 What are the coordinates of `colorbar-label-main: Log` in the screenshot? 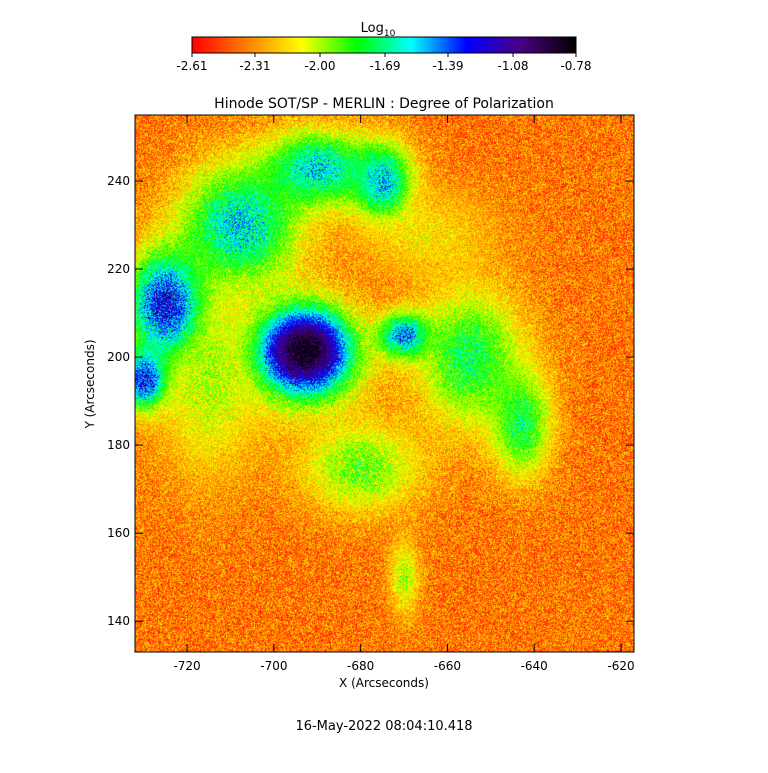 It's located at (372, 28).